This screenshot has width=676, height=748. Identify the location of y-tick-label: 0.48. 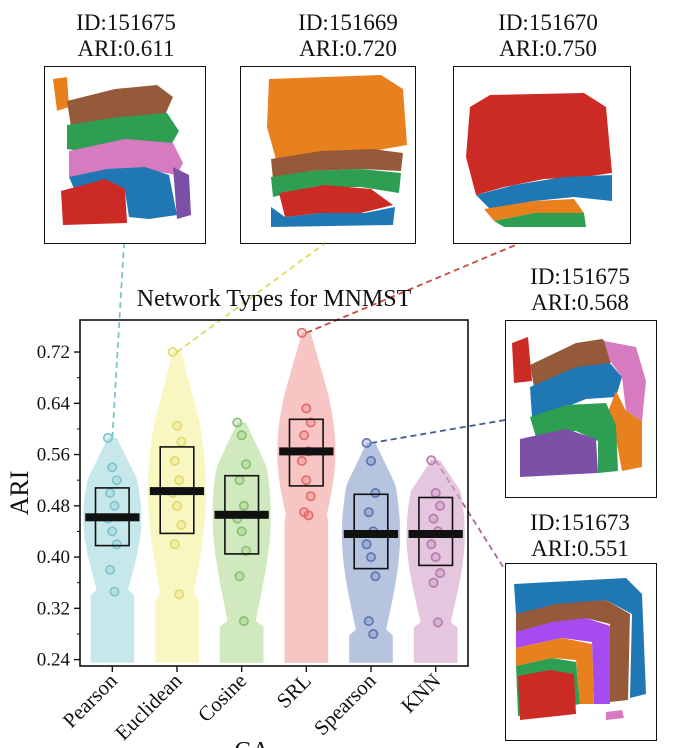
(53, 506).